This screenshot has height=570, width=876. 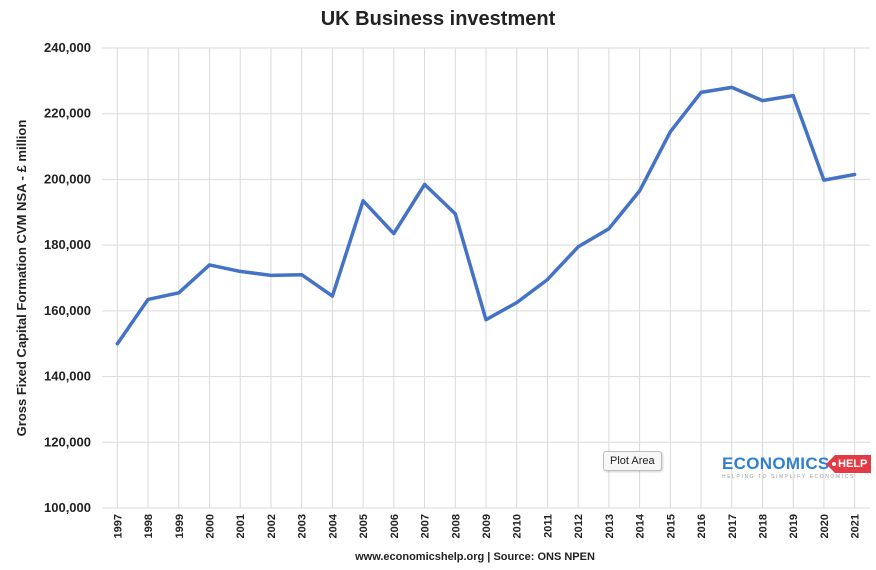 What do you see at coordinates (702, 526) in the screenshot?
I see `x-tick-label: 2016` at bounding box center [702, 526].